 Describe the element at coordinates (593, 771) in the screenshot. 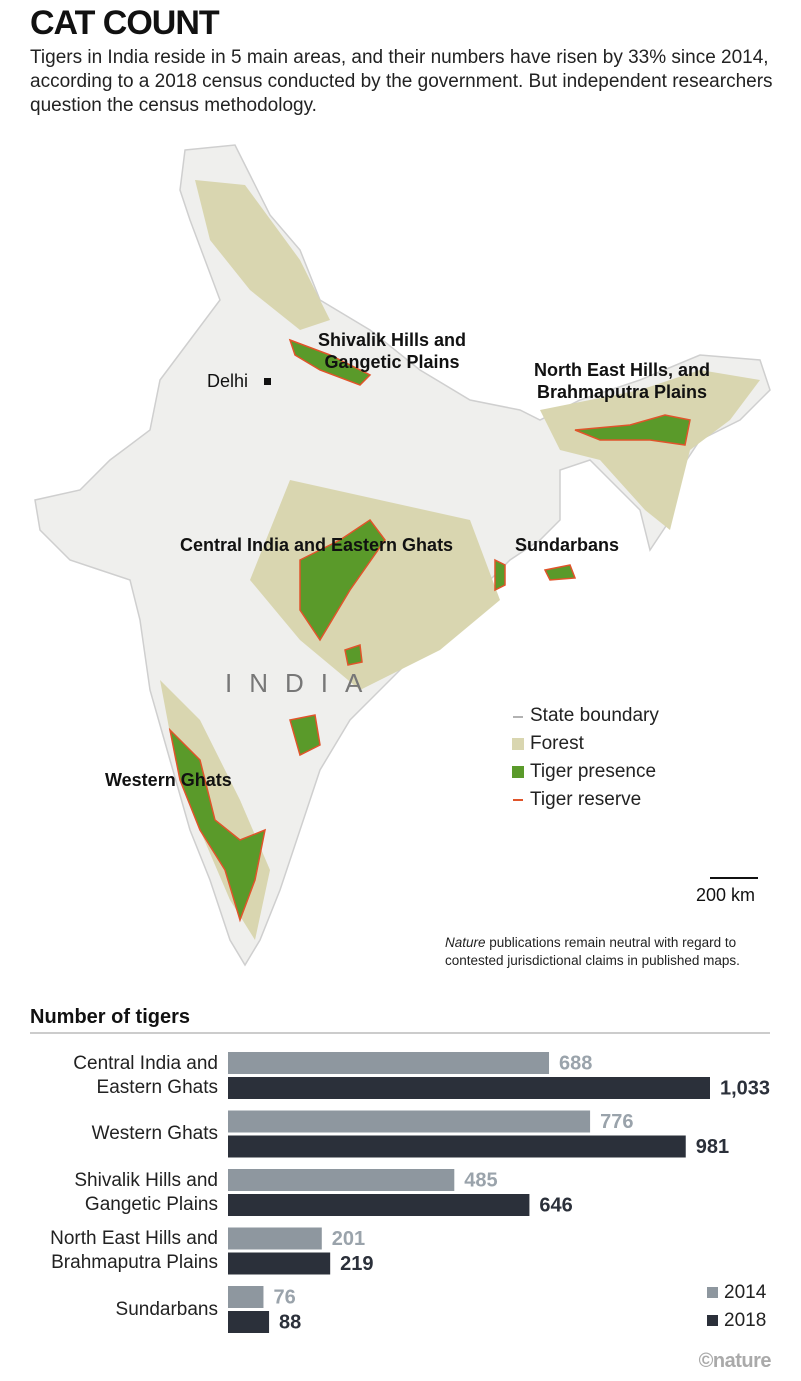

I see `map-legend-label: Tiger presence` at that location.